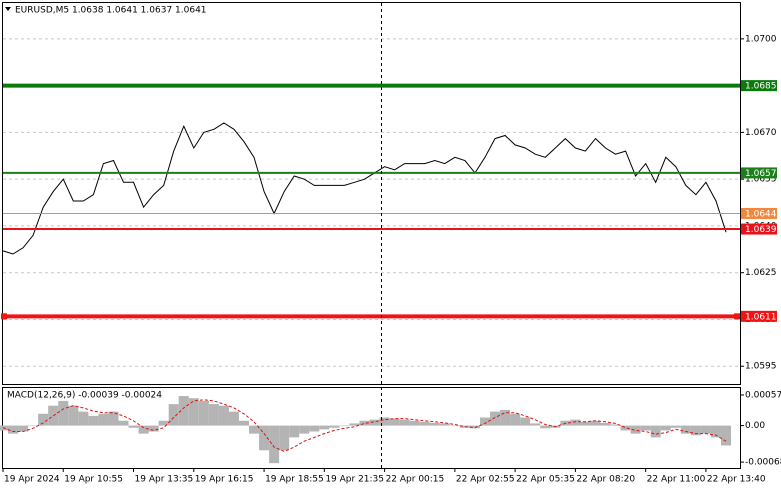 This screenshot has width=781, height=489. I want to click on level-label: 1.0657, so click(761, 174).